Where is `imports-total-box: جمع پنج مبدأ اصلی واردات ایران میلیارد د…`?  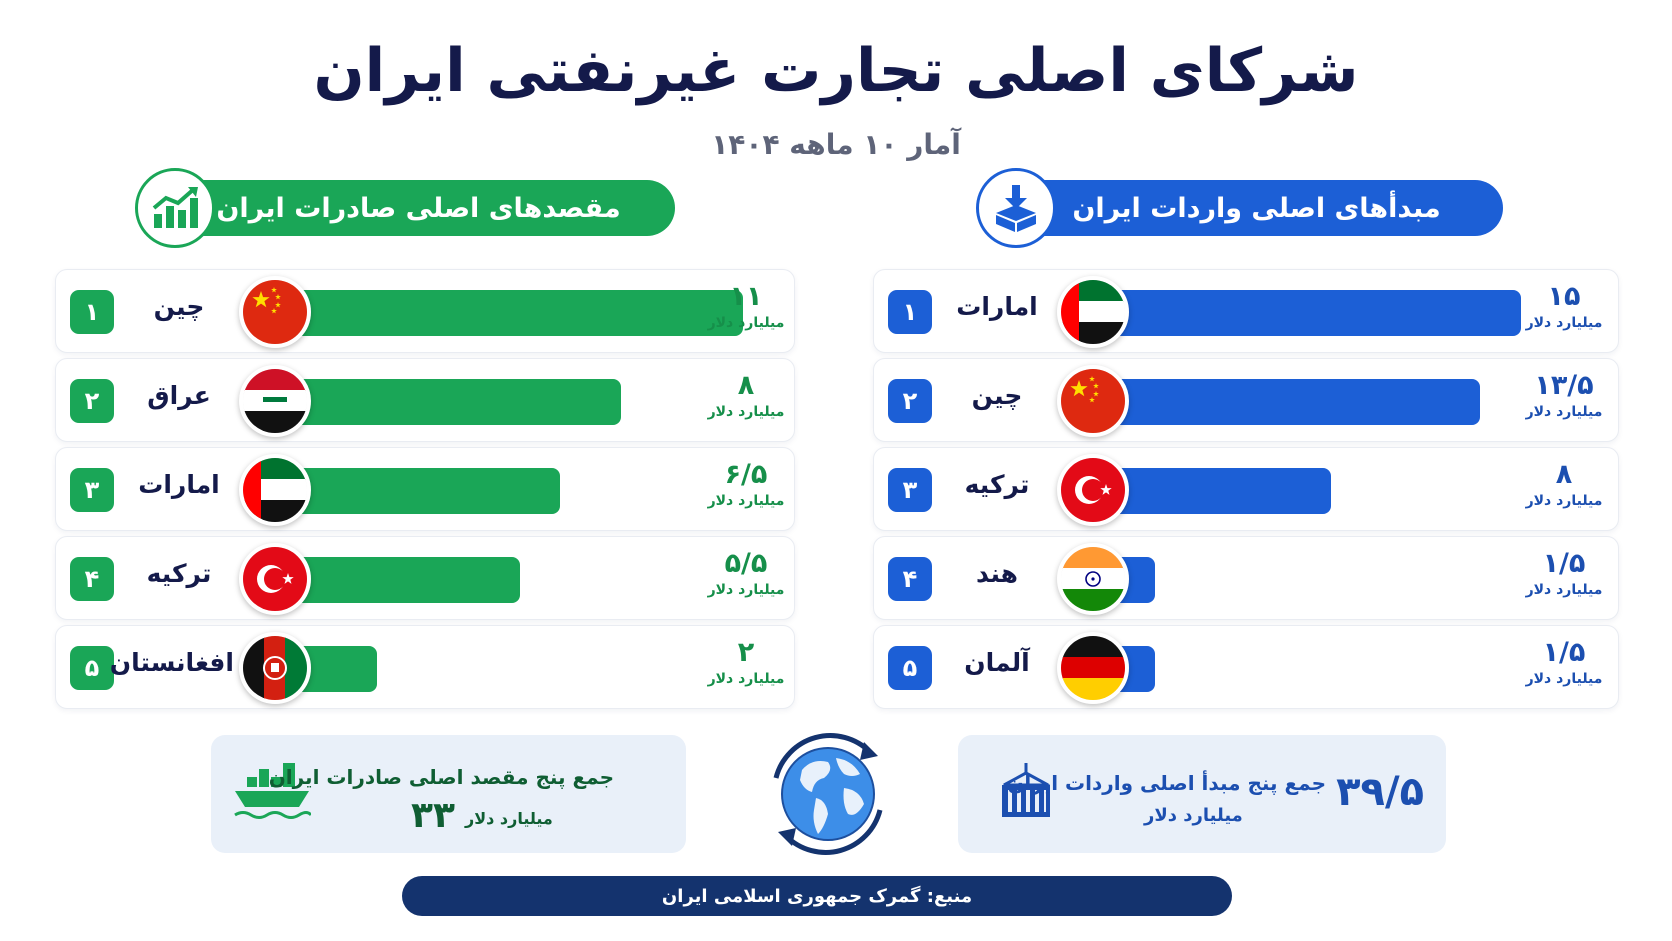 imports-total-box: جمع پنج مبدأ اصلی واردات ایران میلیارد د… is located at coordinates (1202, 794).